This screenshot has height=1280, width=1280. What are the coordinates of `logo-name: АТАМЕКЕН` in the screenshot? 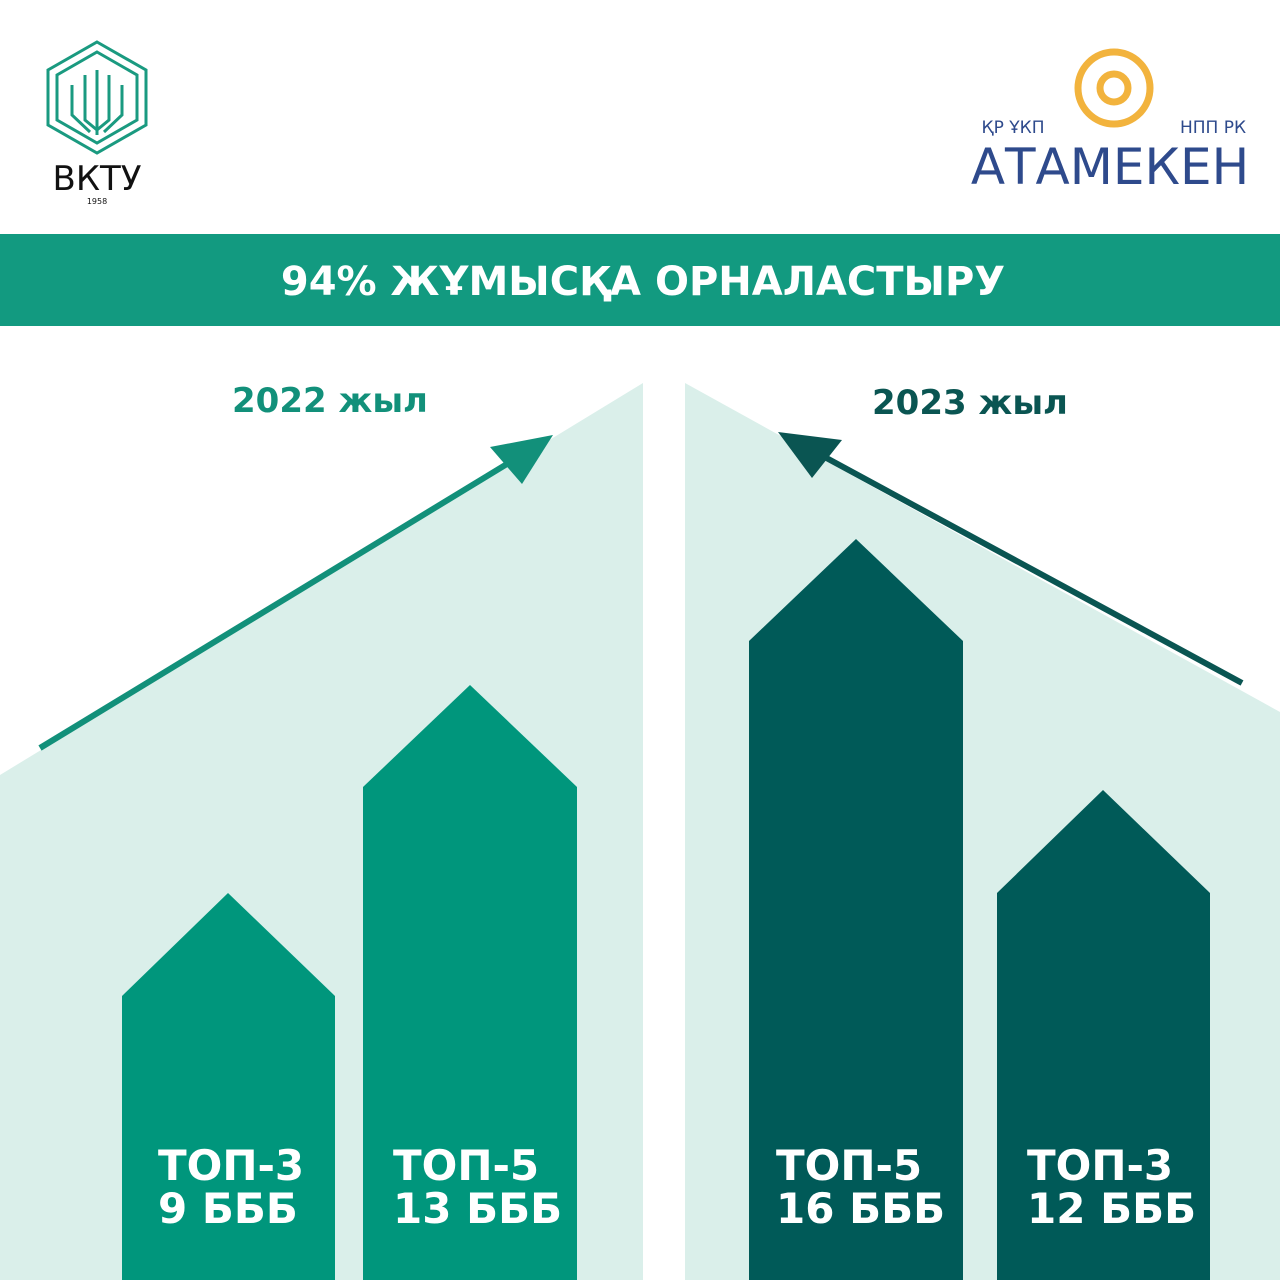 It's located at (1110, 167).